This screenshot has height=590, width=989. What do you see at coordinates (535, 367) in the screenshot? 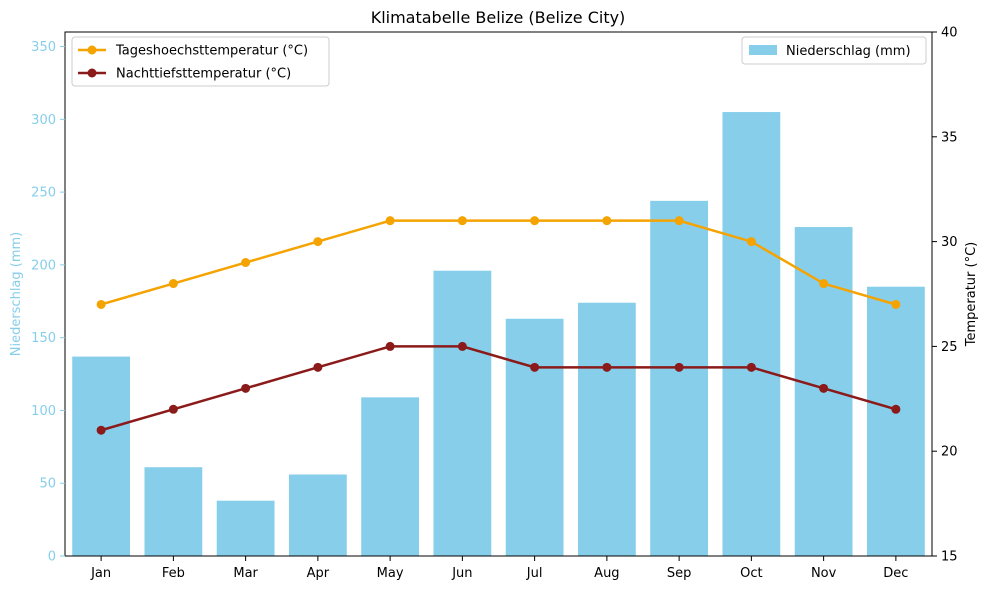
I see `point-series-2-jul` at bounding box center [535, 367].